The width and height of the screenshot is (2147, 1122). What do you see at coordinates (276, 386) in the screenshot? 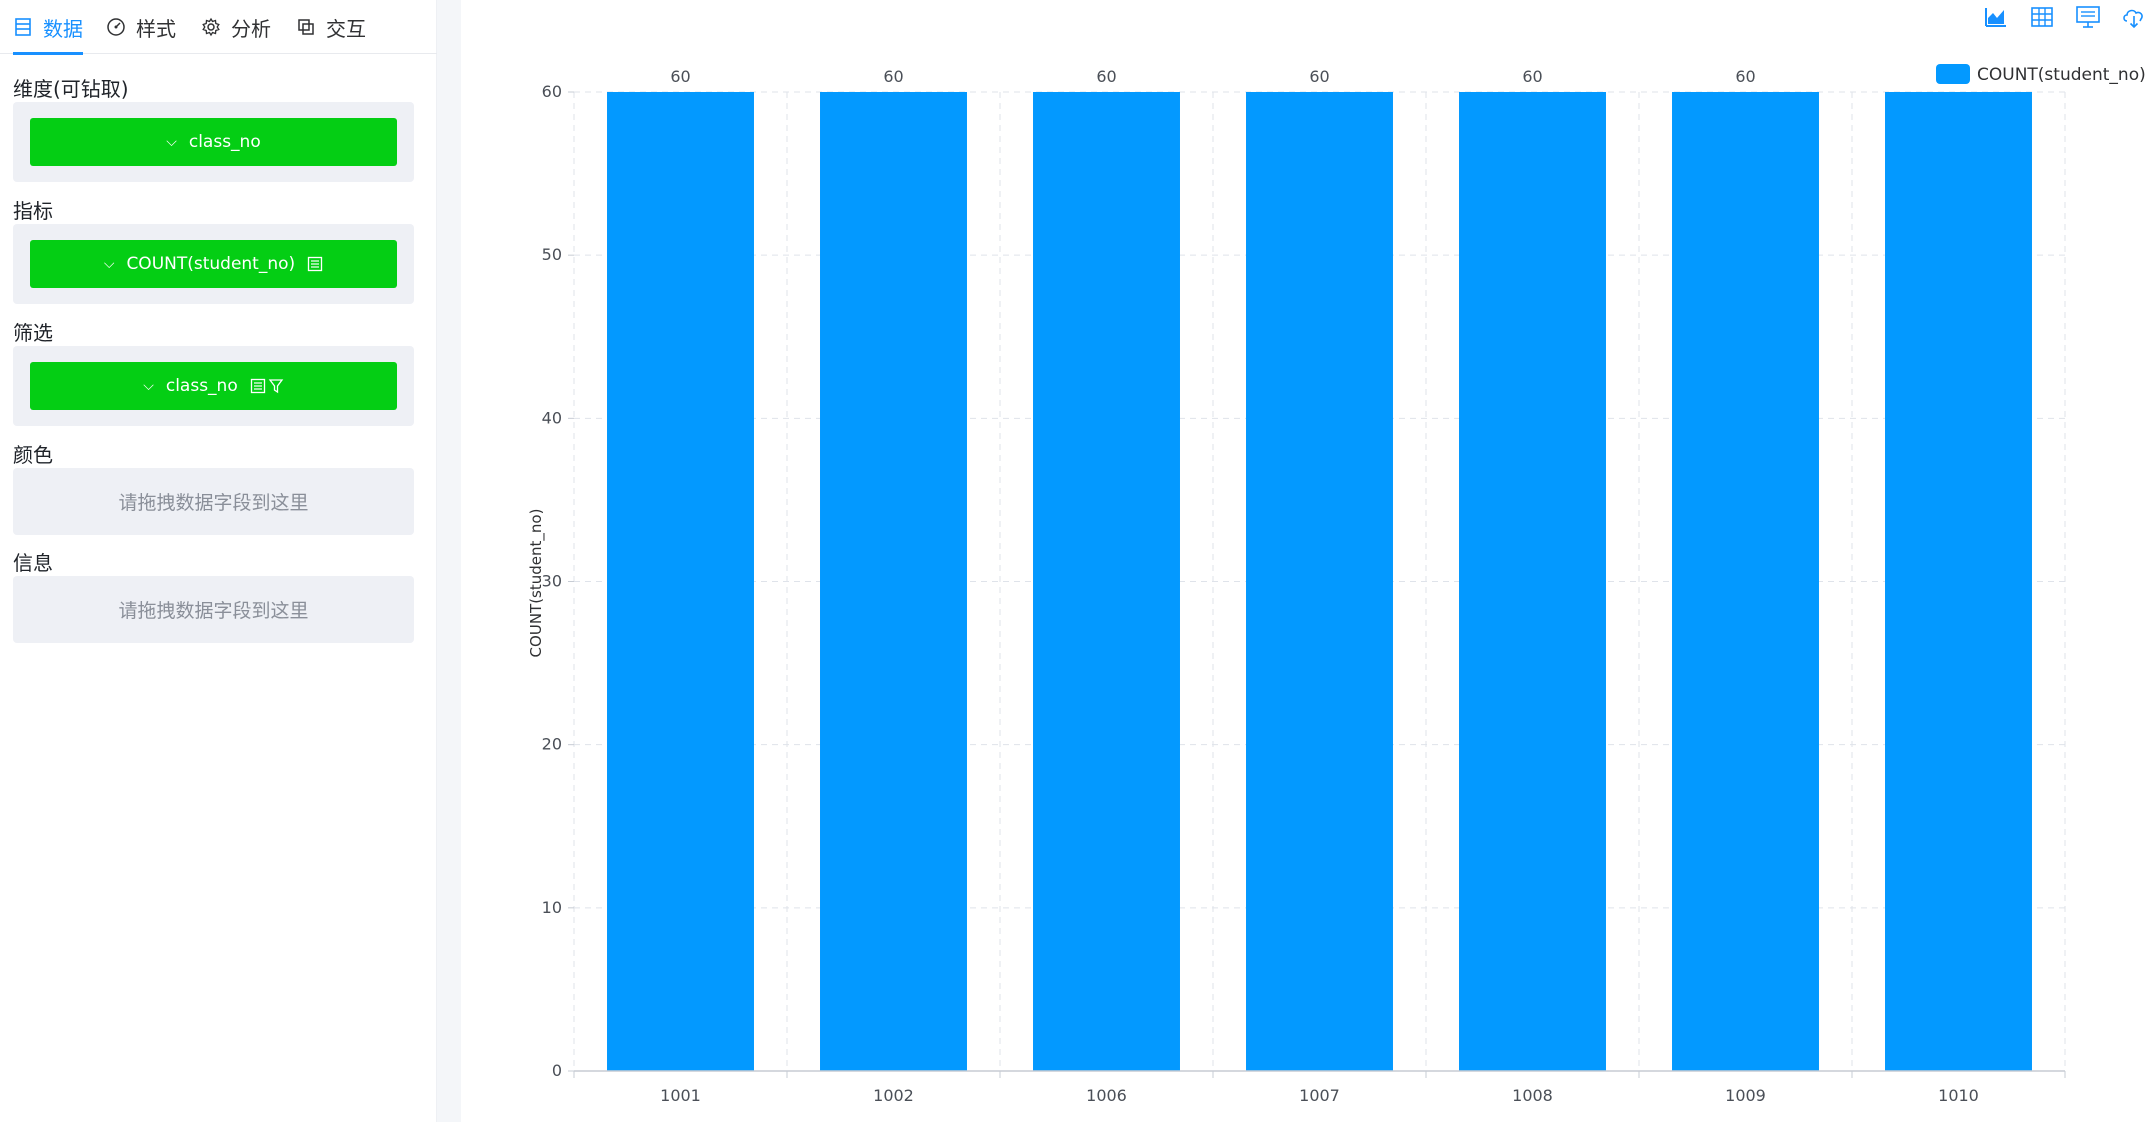
I see `filter-icon` at bounding box center [276, 386].